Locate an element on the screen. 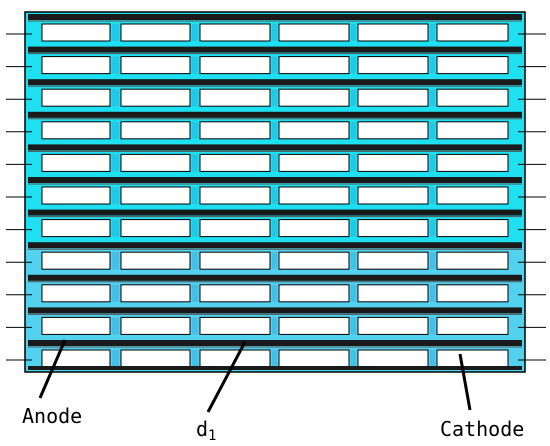  electrode-bar-bottom is located at coordinates (275, 368).